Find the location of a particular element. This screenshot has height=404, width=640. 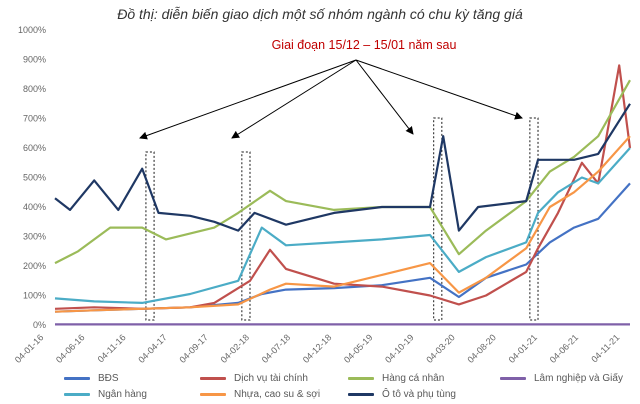

x-tick-label: 04-06-21 is located at coordinates (564, 348).